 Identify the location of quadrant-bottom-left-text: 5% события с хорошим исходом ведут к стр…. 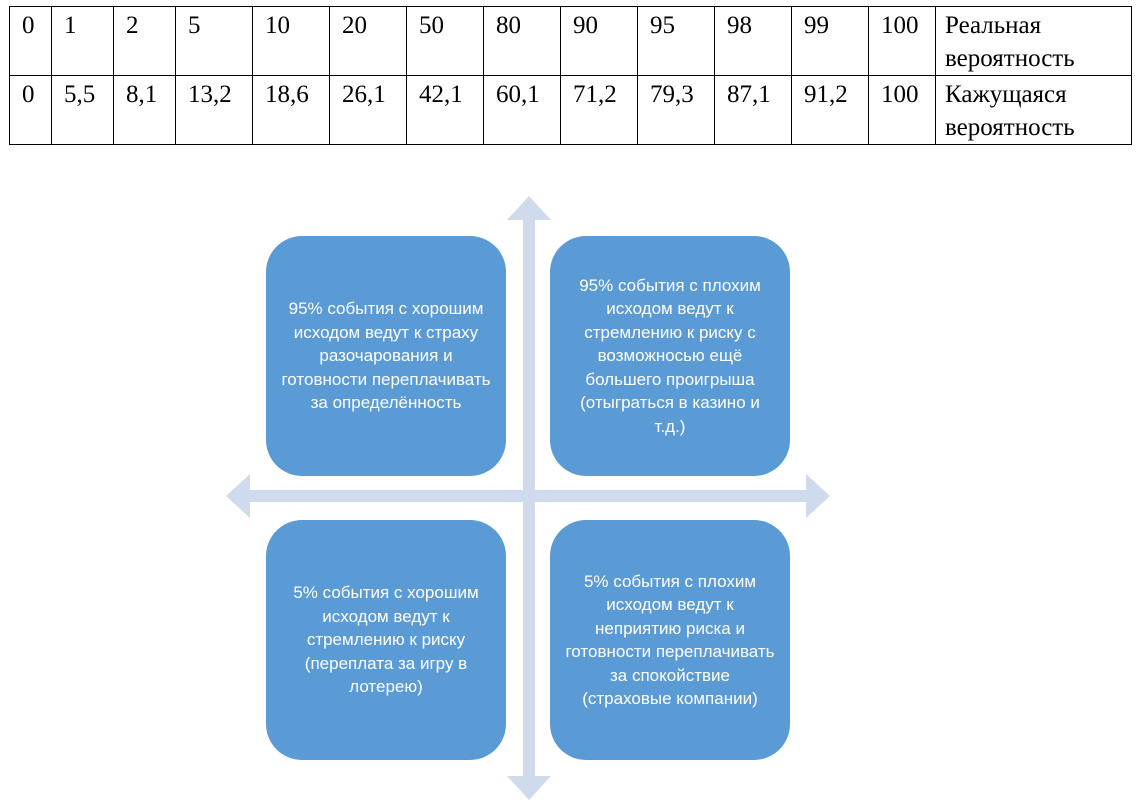
(386, 640).